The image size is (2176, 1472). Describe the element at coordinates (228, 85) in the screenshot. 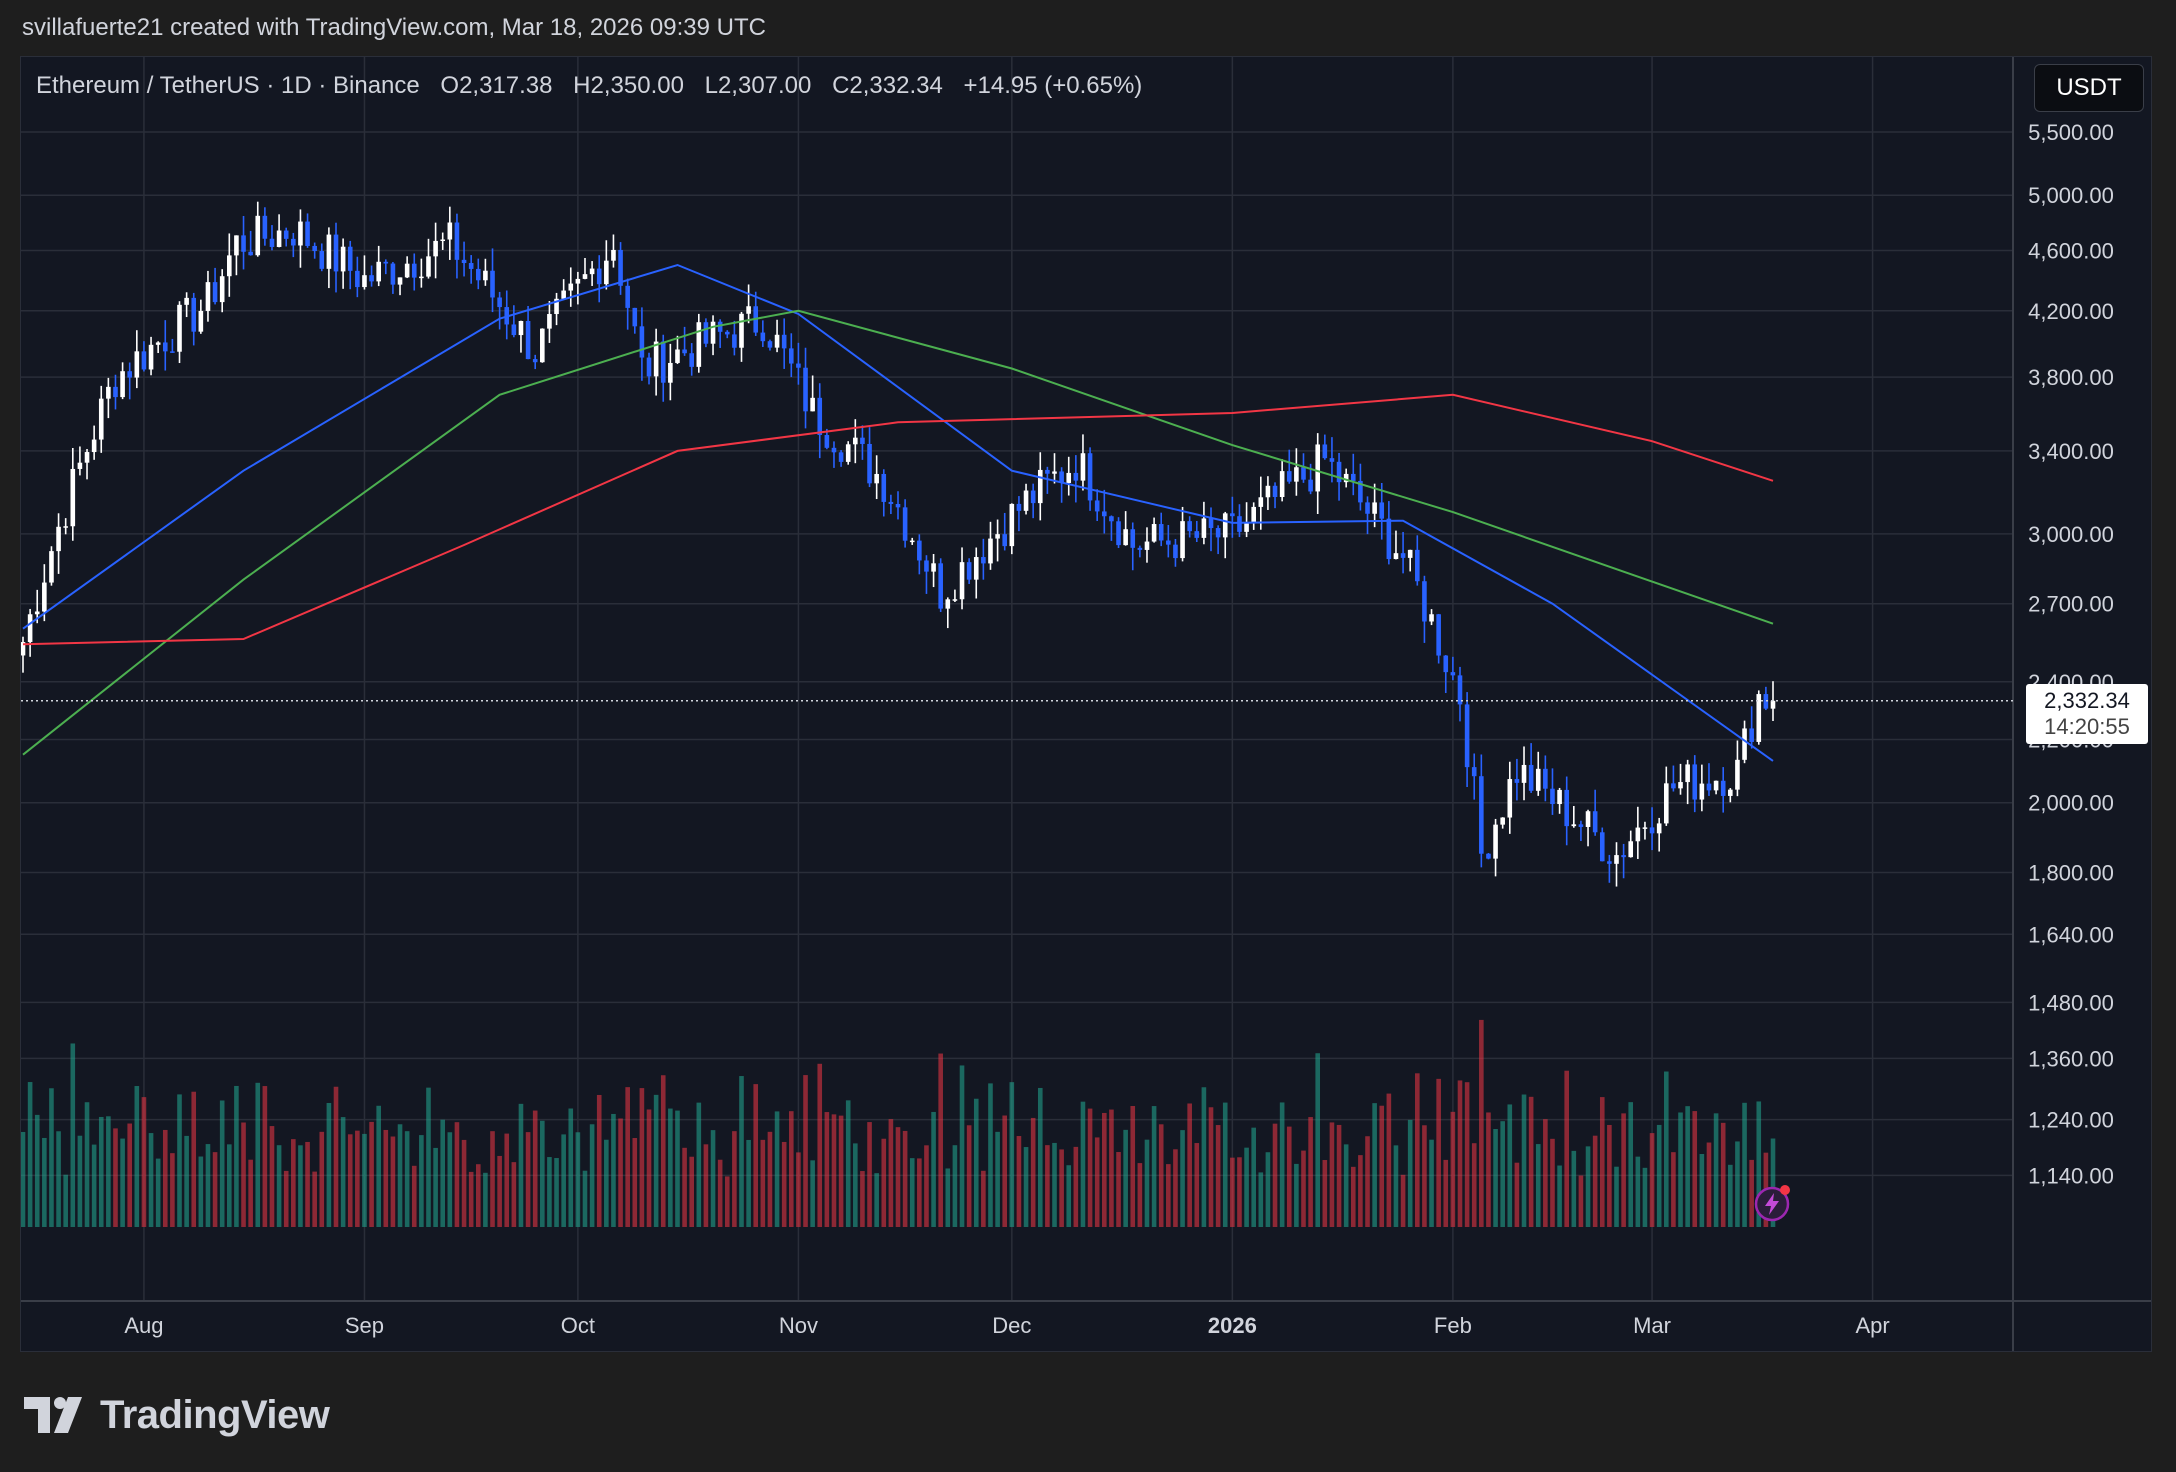

I see `symbol-label: Ethereum / TetherUS · 1D · Binance` at that location.